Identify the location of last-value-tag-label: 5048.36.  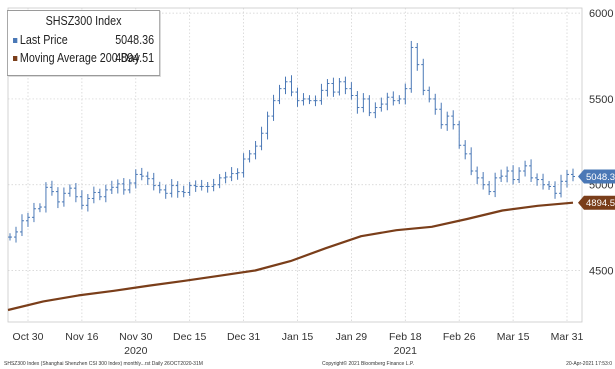
(600, 177).